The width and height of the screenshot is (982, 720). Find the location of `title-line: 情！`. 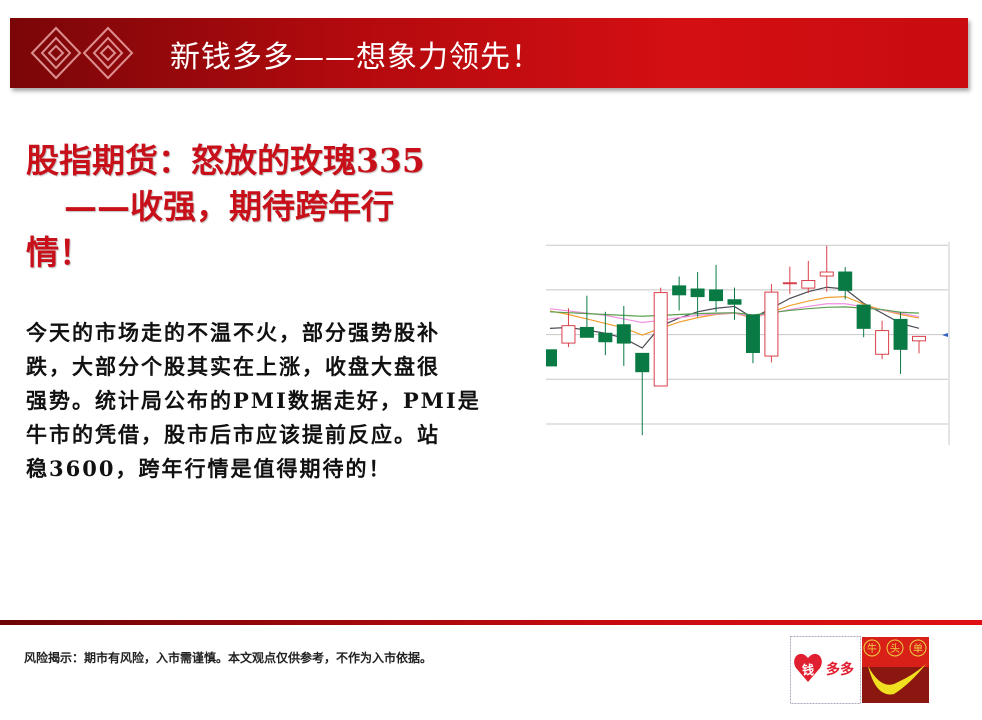

title-line: 情！ is located at coordinates (59, 252).